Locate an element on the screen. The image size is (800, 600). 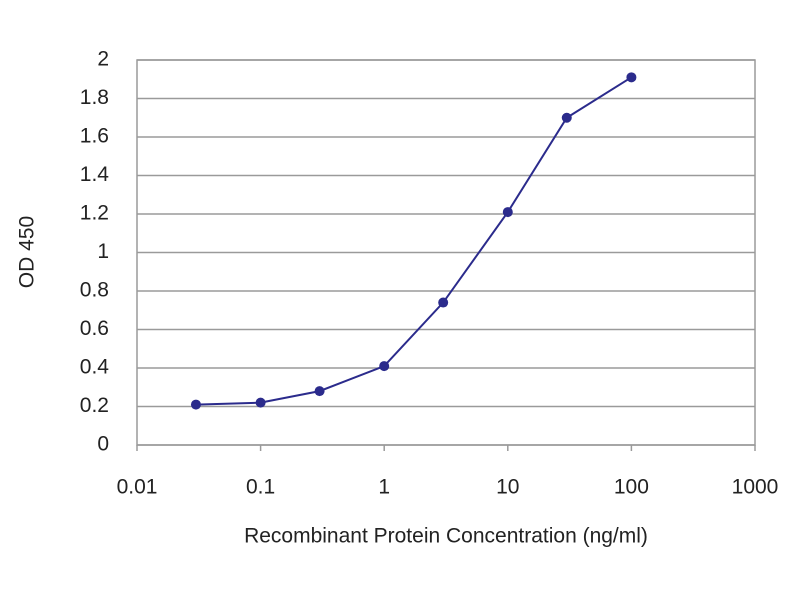
y-tick-label: 1 is located at coordinates (103, 251).